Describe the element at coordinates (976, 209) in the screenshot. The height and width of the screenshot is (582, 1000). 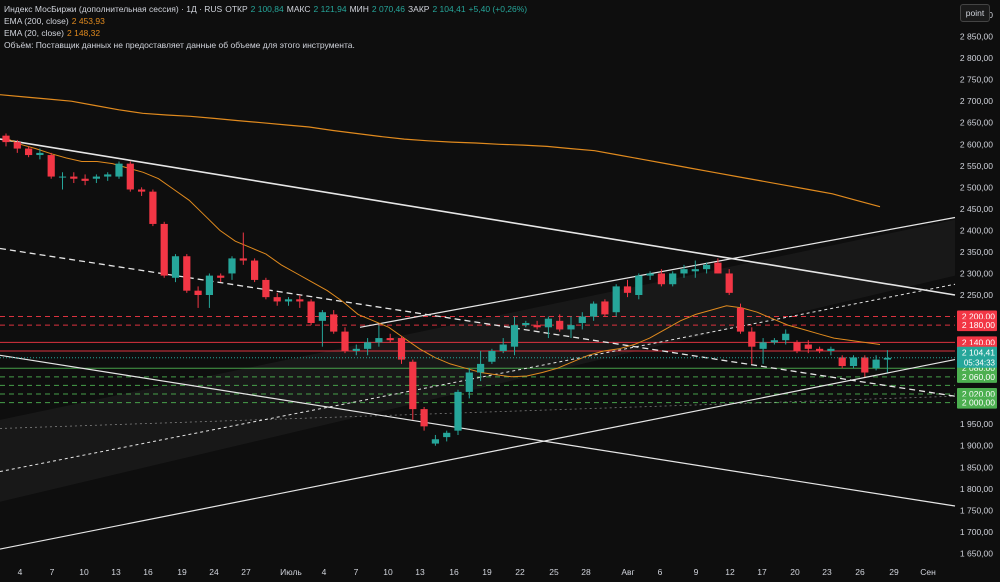
I see `y-tick-label: 2 450,00` at that location.